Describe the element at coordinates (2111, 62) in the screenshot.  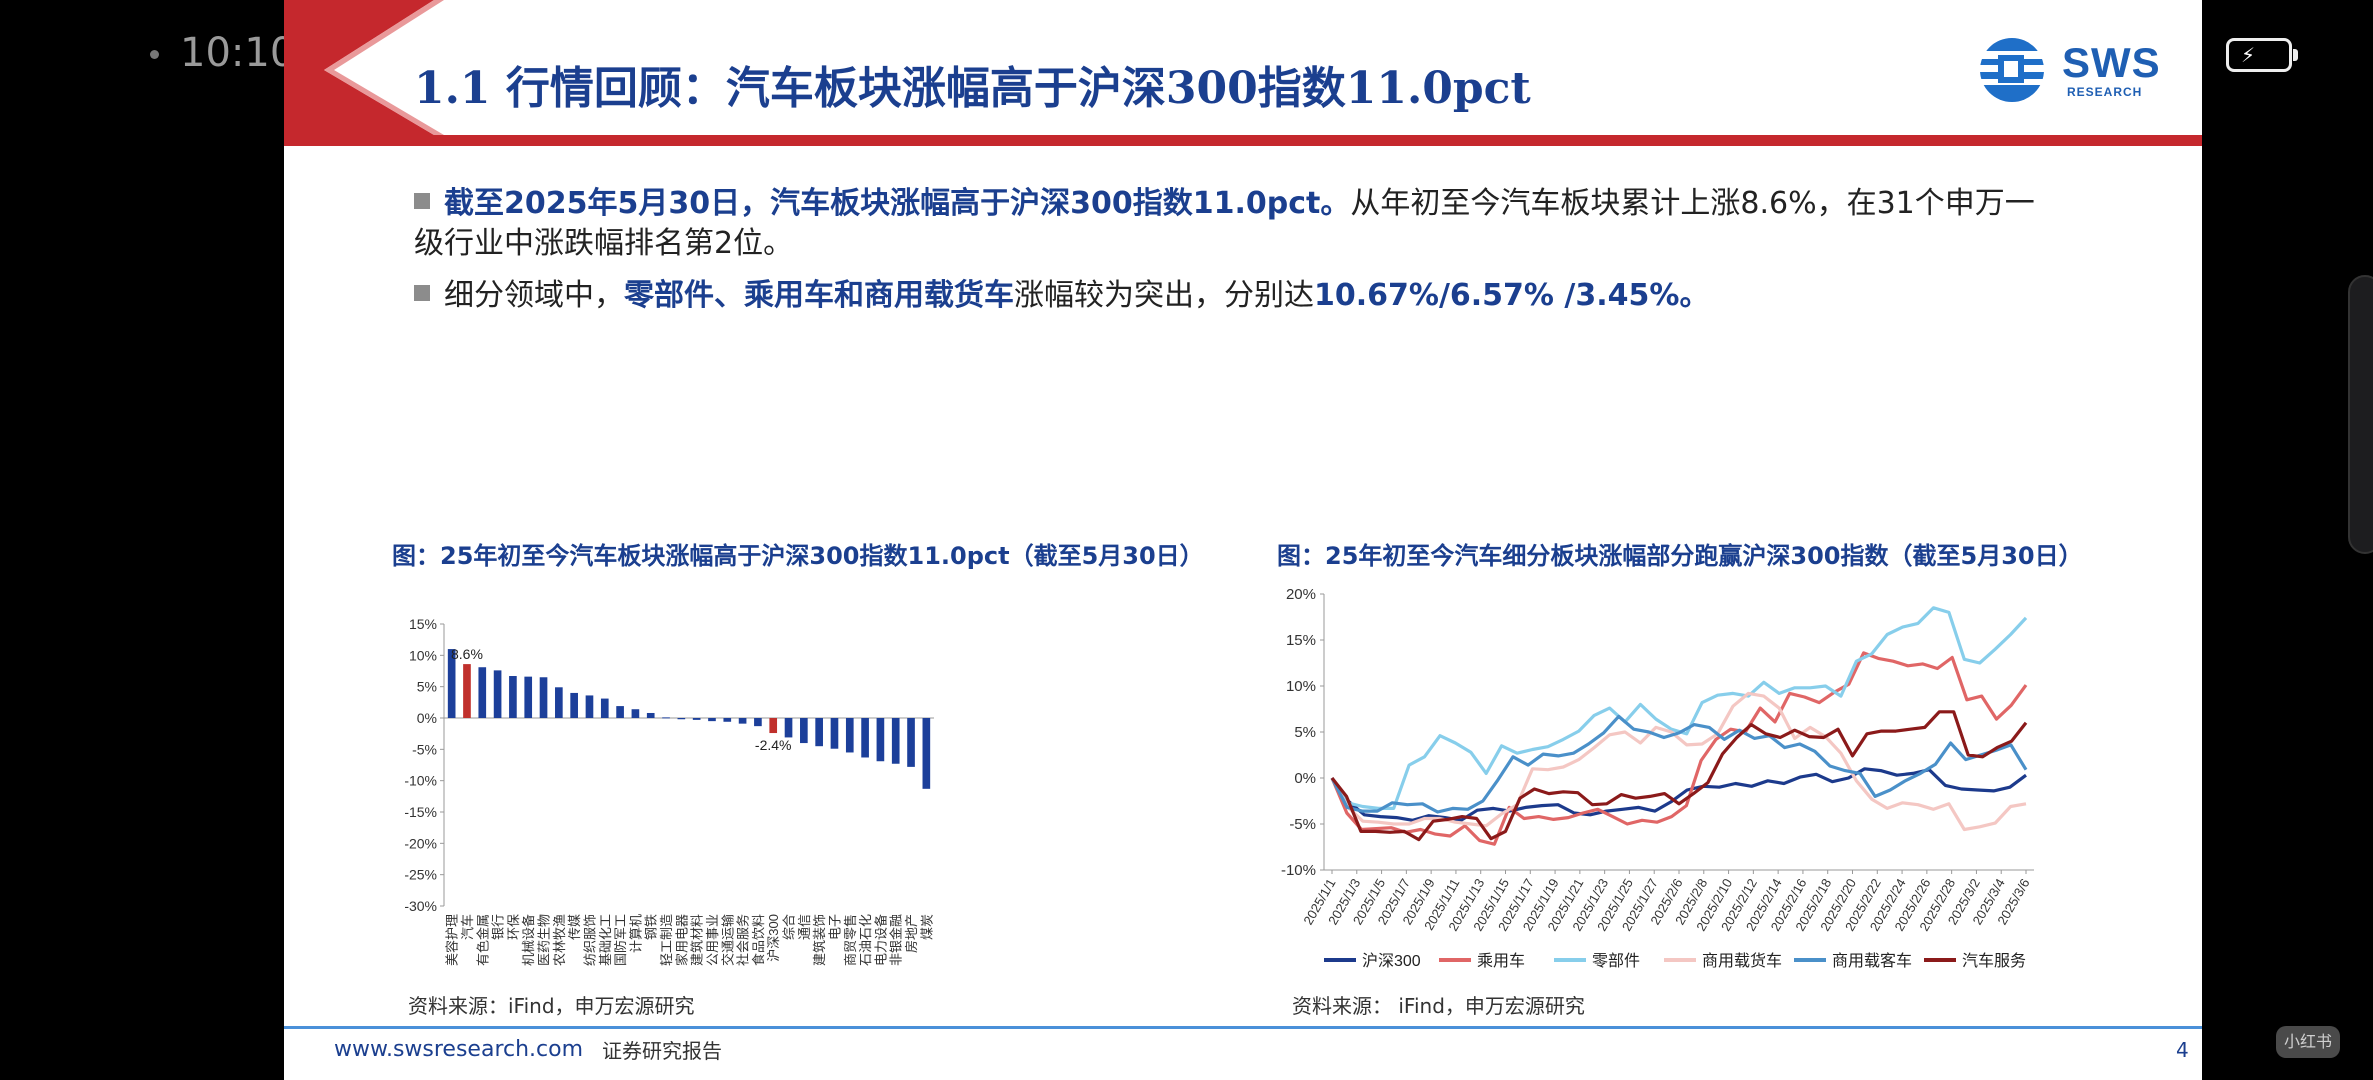
I see `logo-text: SWS` at that location.